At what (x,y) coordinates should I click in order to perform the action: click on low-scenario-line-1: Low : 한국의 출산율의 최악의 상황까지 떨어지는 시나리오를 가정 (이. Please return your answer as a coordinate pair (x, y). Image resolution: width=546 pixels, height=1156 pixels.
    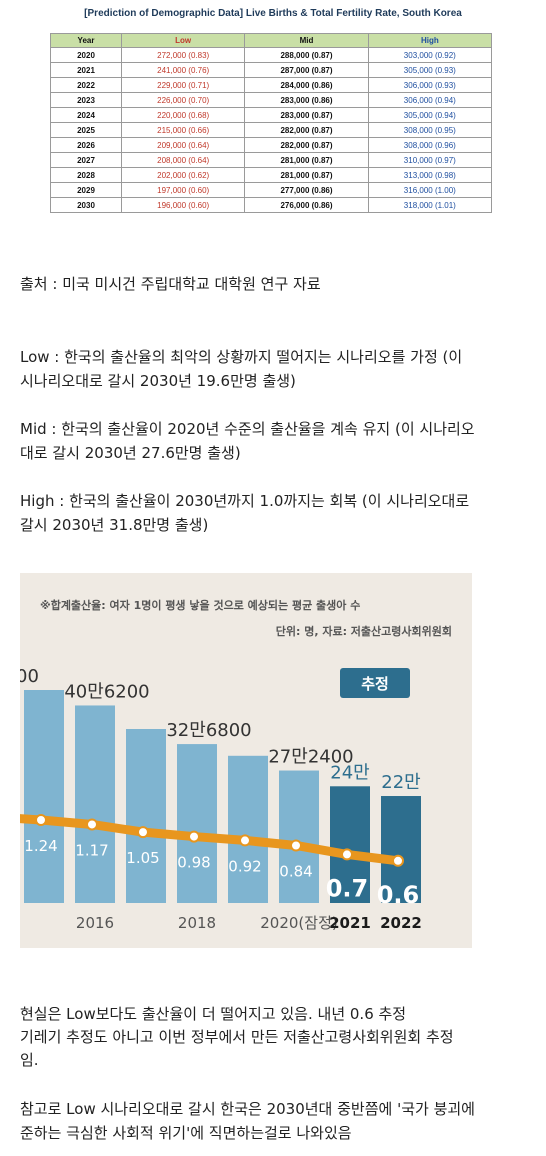
    Looking at the image, I should click on (241, 357).